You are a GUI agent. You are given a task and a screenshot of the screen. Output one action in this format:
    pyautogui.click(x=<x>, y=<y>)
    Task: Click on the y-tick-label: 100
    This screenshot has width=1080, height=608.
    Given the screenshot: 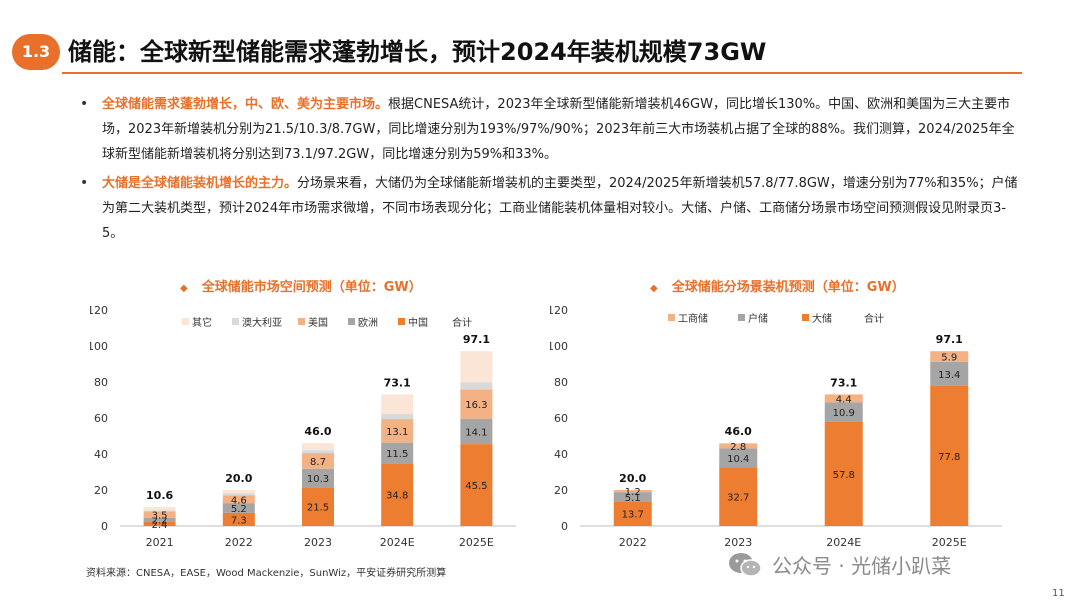 What is the action you would take?
    pyautogui.click(x=99, y=346)
    